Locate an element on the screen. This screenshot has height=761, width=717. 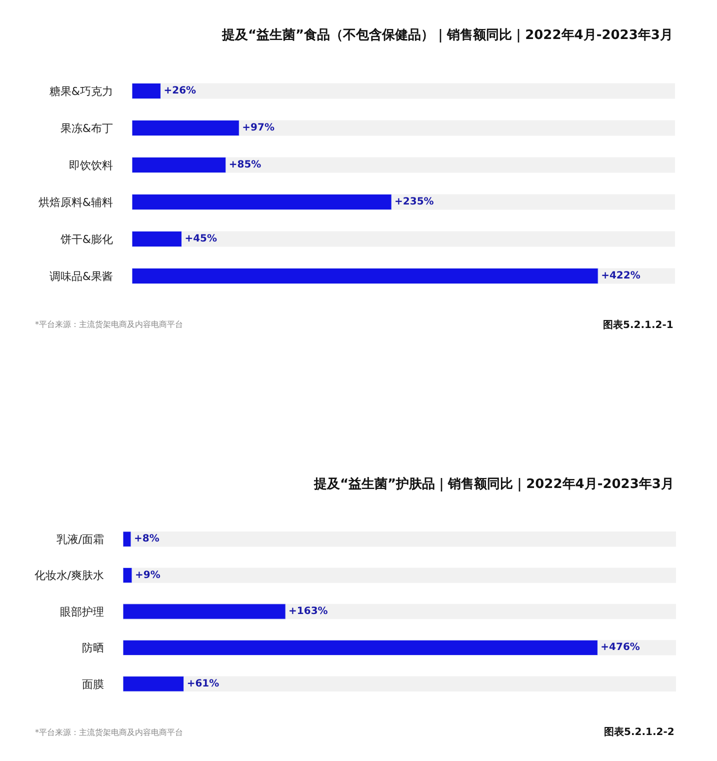
data-label: +85% is located at coordinates (245, 165).